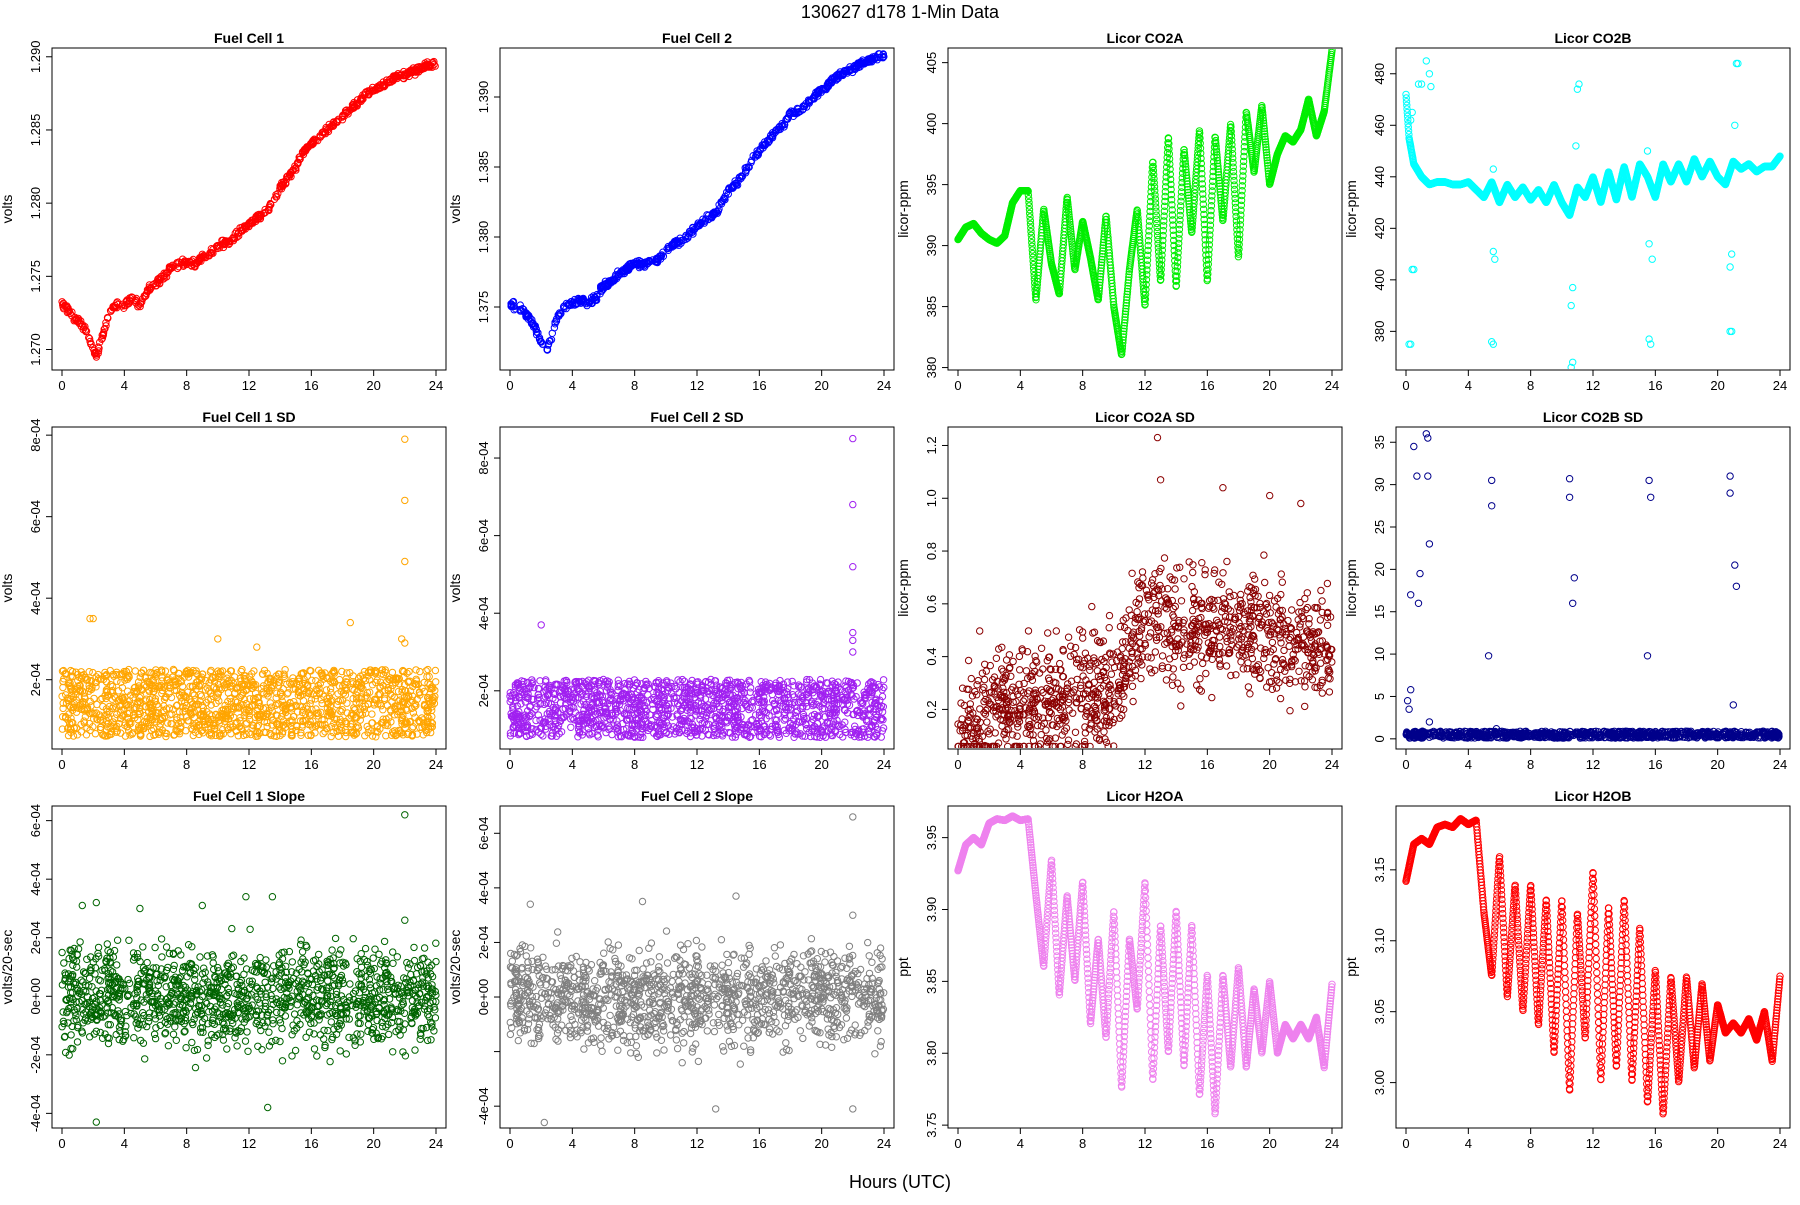 This screenshot has width=1800, height=1205. What do you see at coordinates (35, 516) in the screenshot?
I see `y-tick-label: 6e-04` at bounding box center [35, 516].